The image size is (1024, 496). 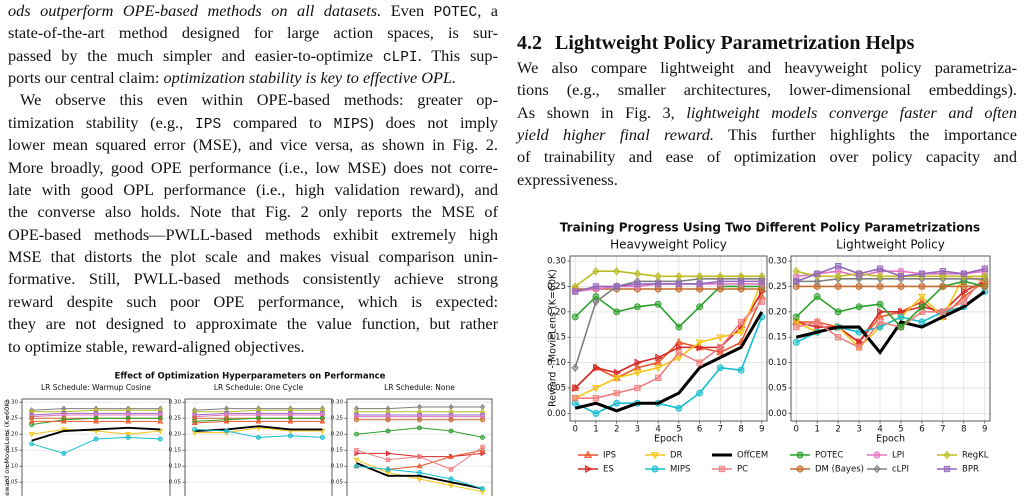 I want to click on x-tick-label: 0, so click(x=796, y=430).